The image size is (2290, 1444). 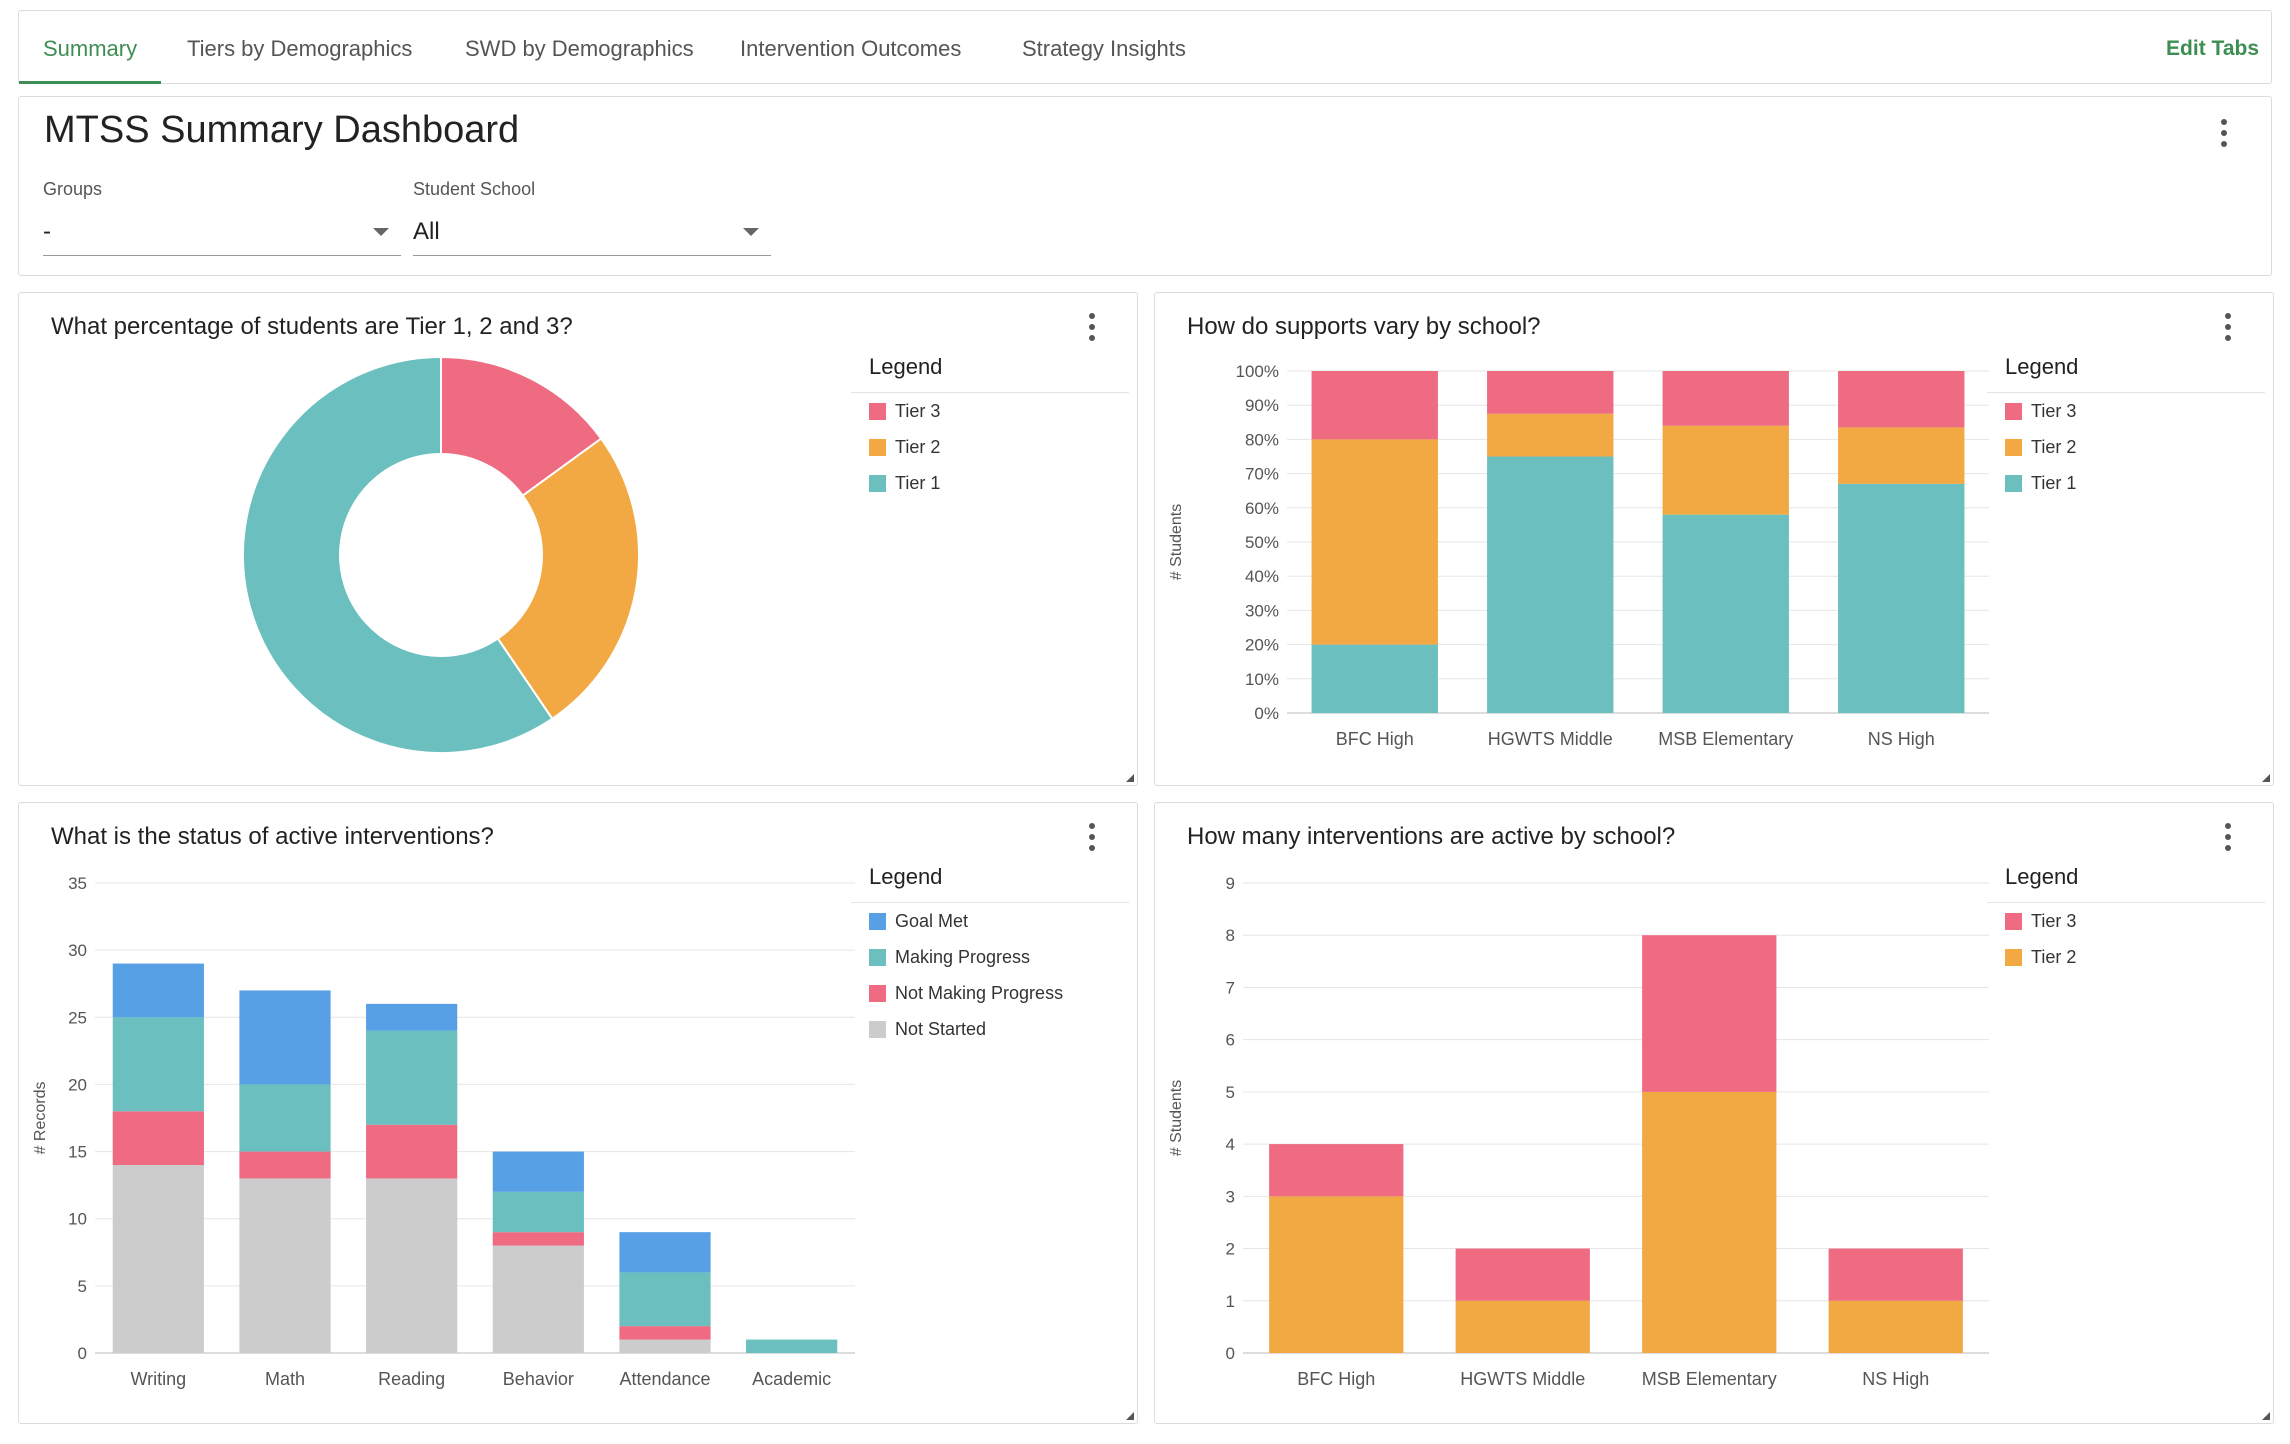 What do you see at coordinates (791, 1379) in the screenshot?
I see `x-tick-label: Academic` at bounding box center [791, 1379].